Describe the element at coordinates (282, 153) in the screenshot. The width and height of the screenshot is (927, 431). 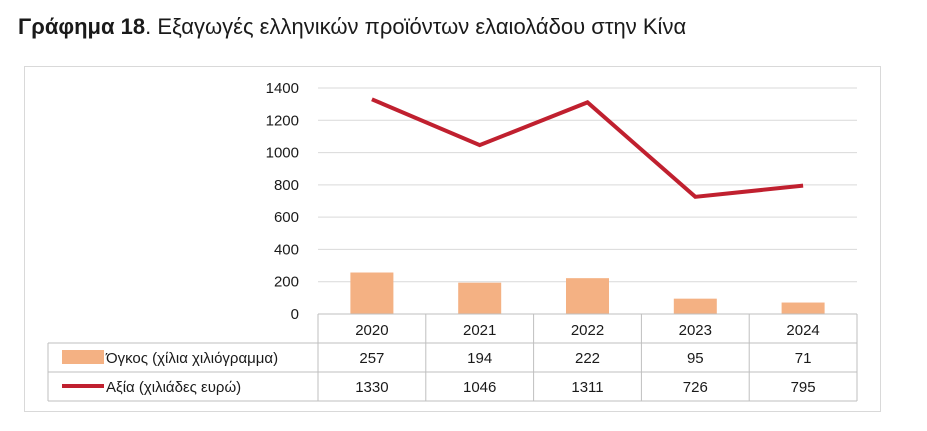
I see `y-tick-label: 1000` at that location.